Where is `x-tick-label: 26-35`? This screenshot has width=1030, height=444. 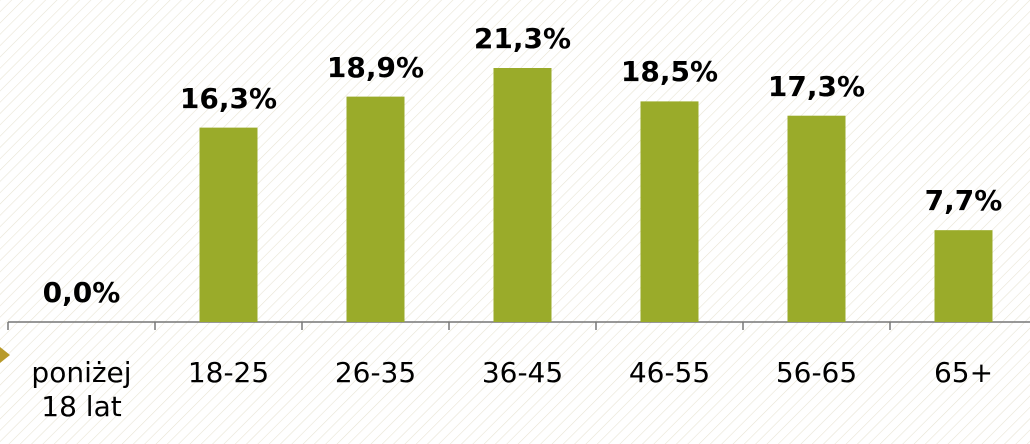
x-tick-label: 26-35 is located at coordinates (375, 372).